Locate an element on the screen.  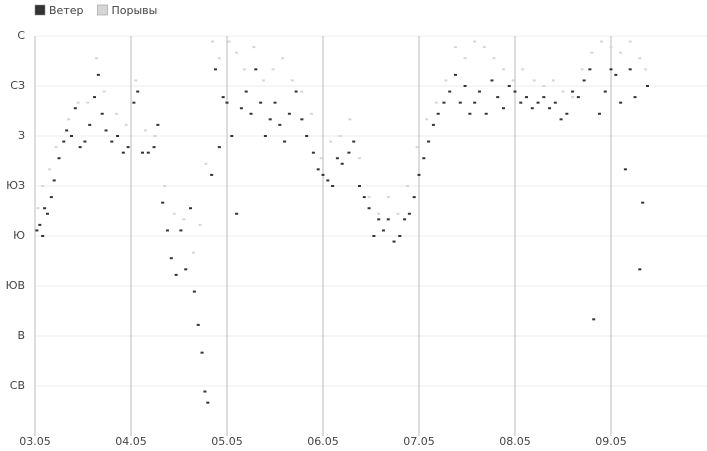
x-tick-label: 03.05 is located at coordinates (35, 441).